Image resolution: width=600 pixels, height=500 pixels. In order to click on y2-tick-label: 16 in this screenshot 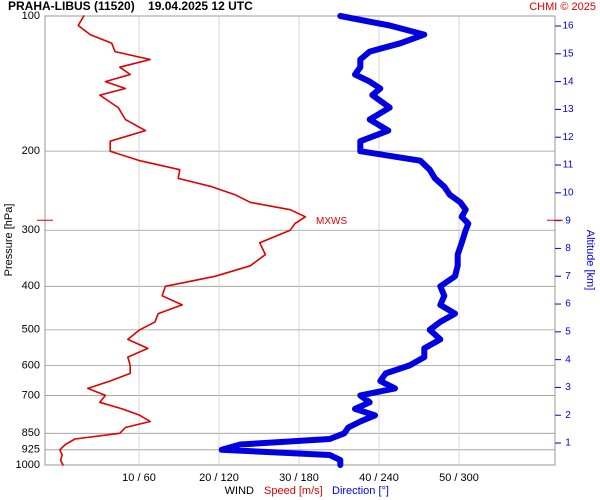, I will do `click(568, 26)`.